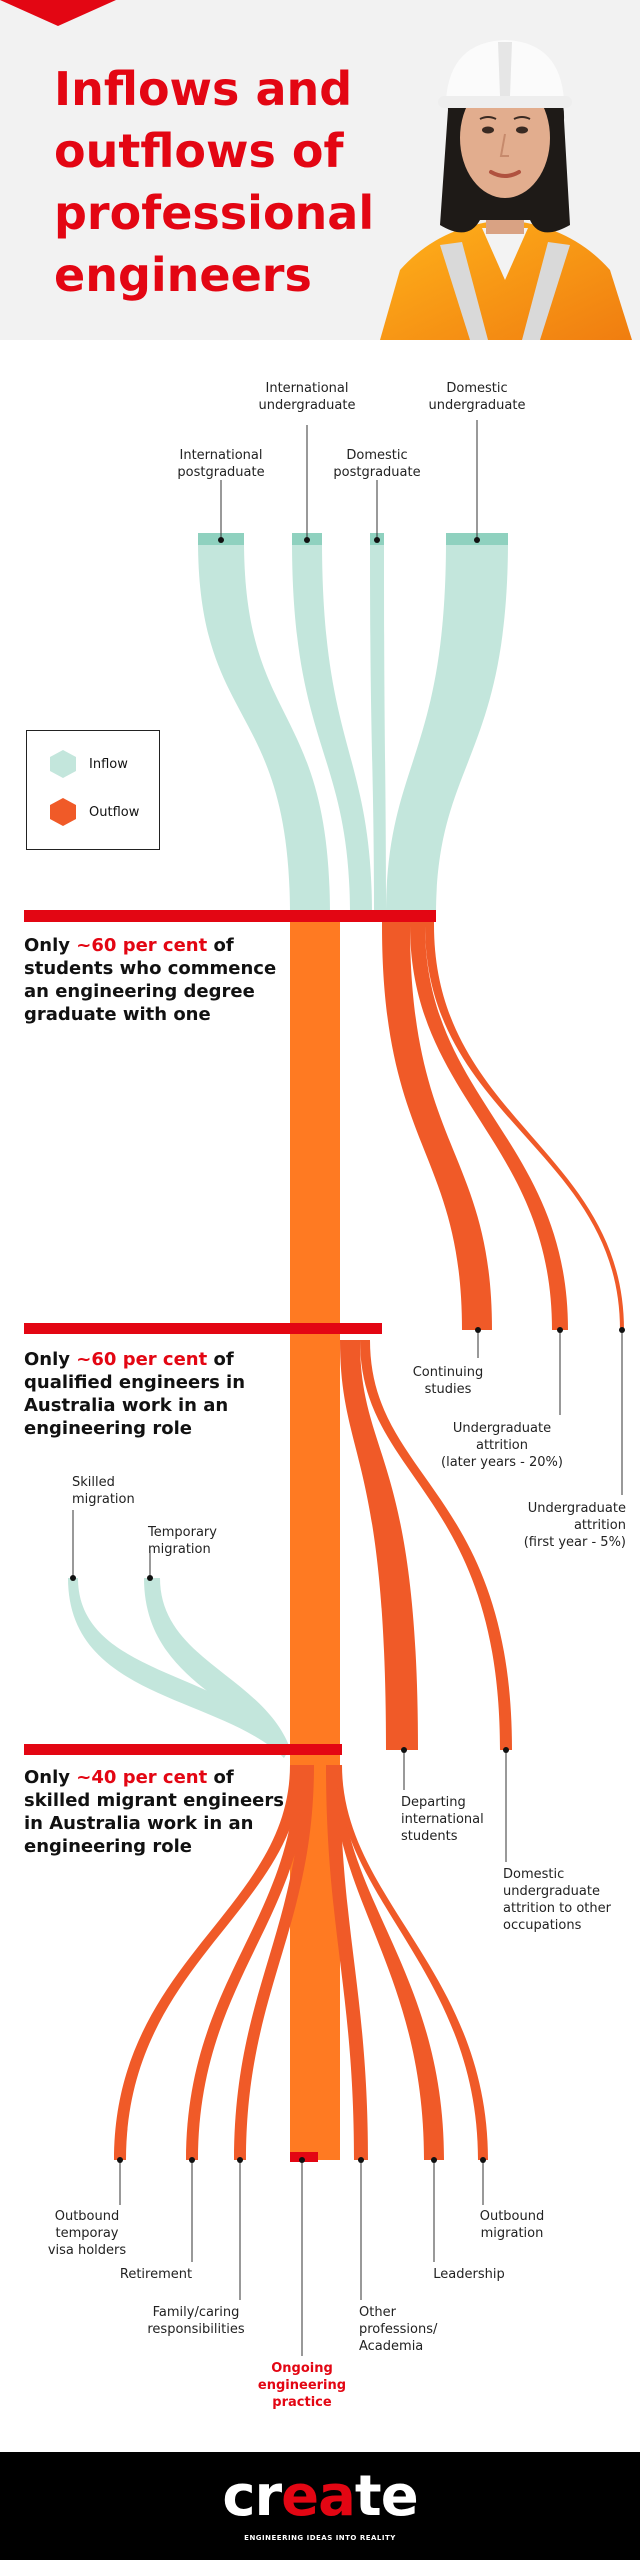 The image size is (640, 2560). I want to click on outflow-departing-international, so click(379, 1545).